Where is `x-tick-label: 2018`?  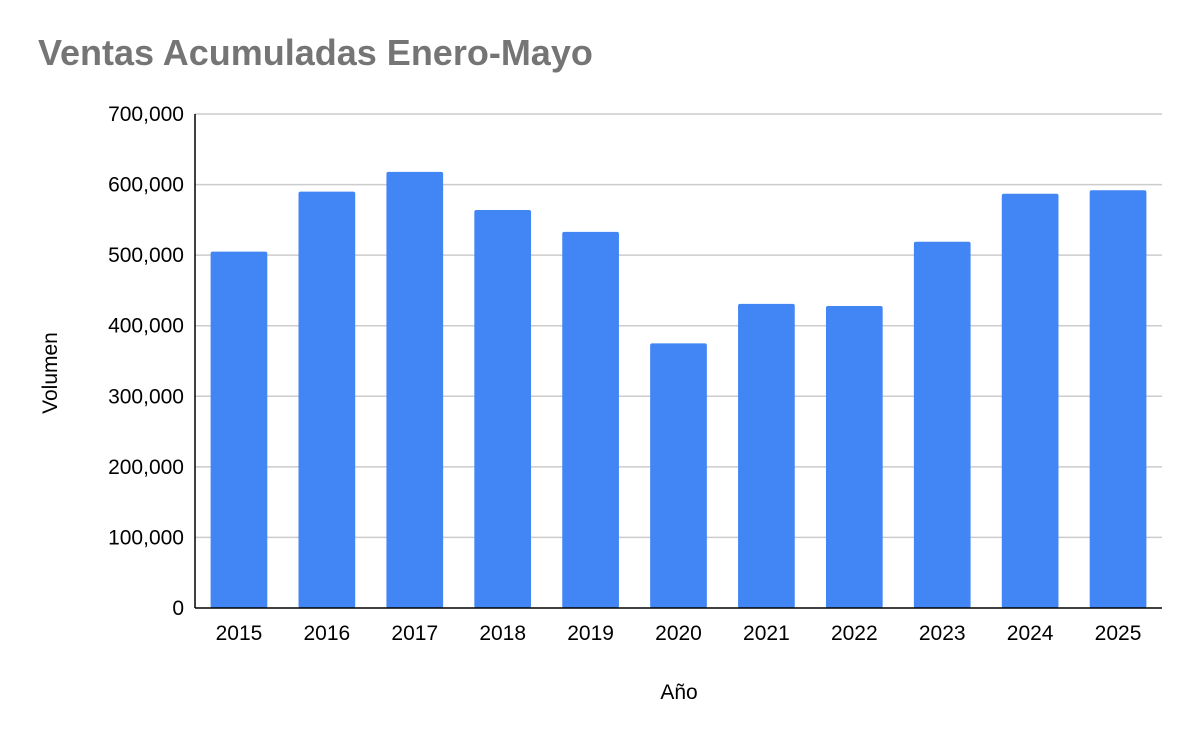 x-tick-label: 2018 is located at coordinates (502, 633).